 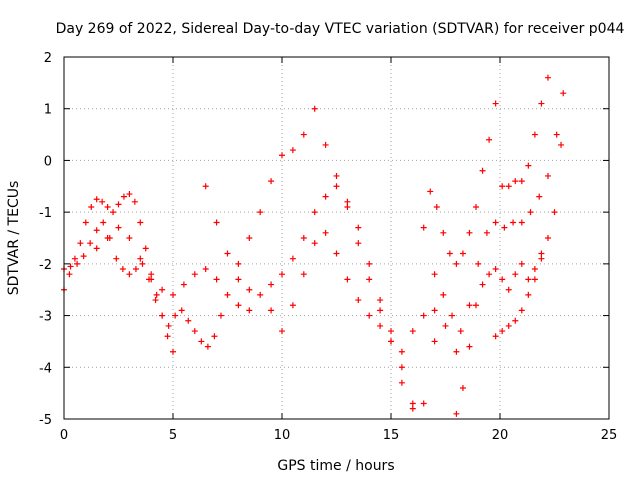 I want to click on y-tick-label: 0, so click(x=48, y=161).